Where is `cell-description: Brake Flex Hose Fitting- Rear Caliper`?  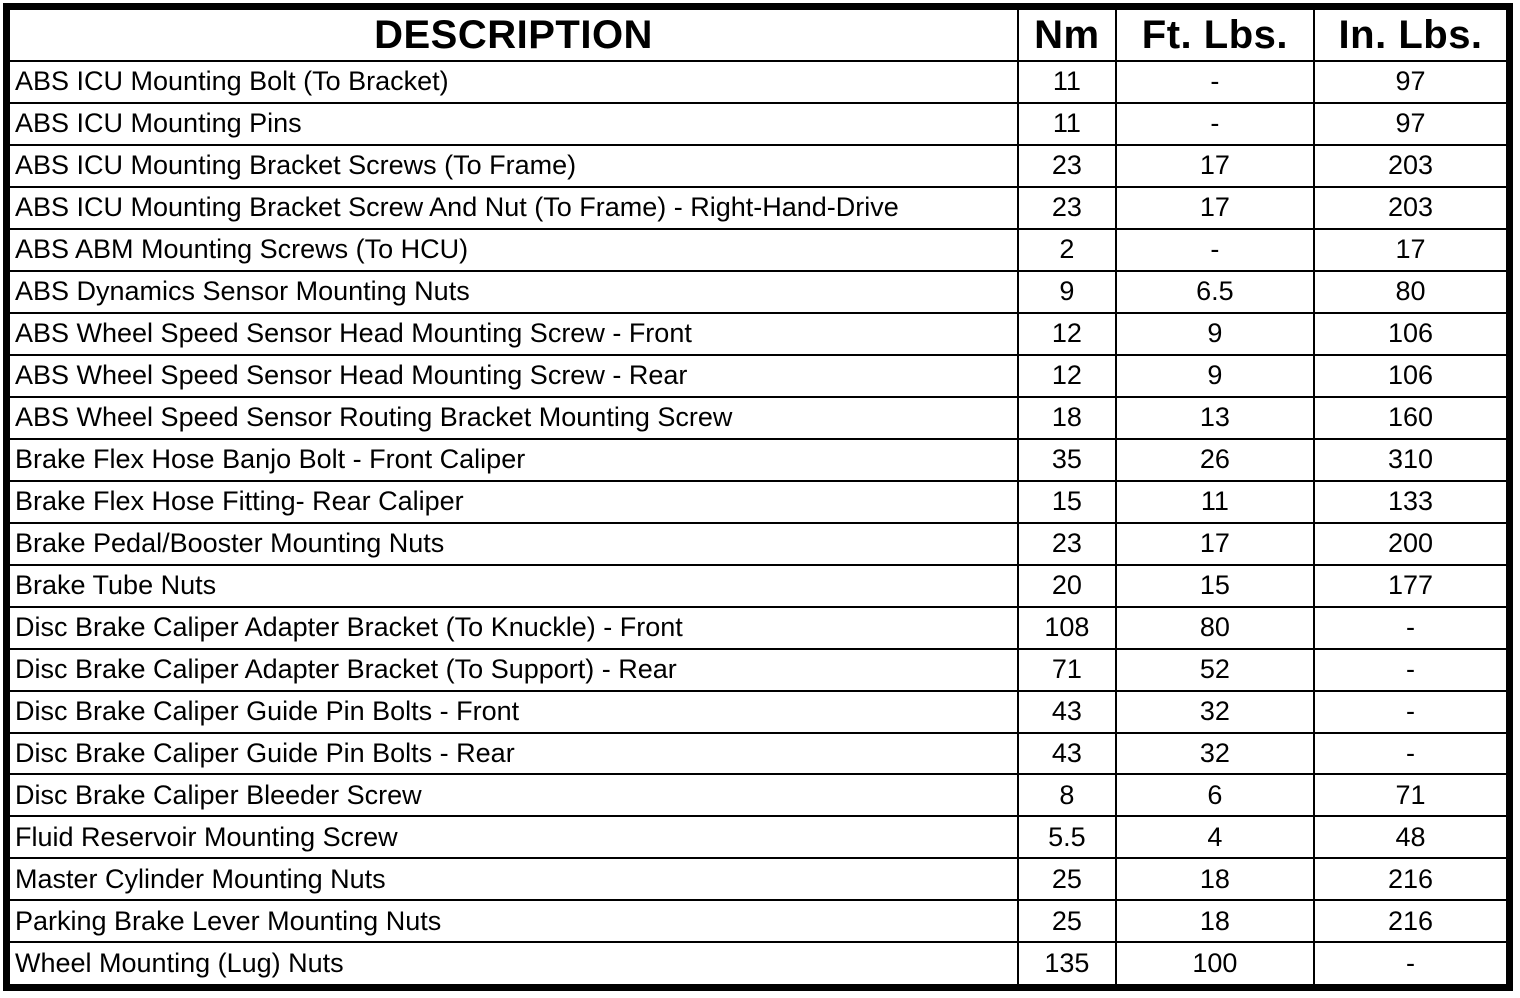
cell-description: Brake Flex Hose Fitting- Rear Caliper is located at coordinates (512, 501).